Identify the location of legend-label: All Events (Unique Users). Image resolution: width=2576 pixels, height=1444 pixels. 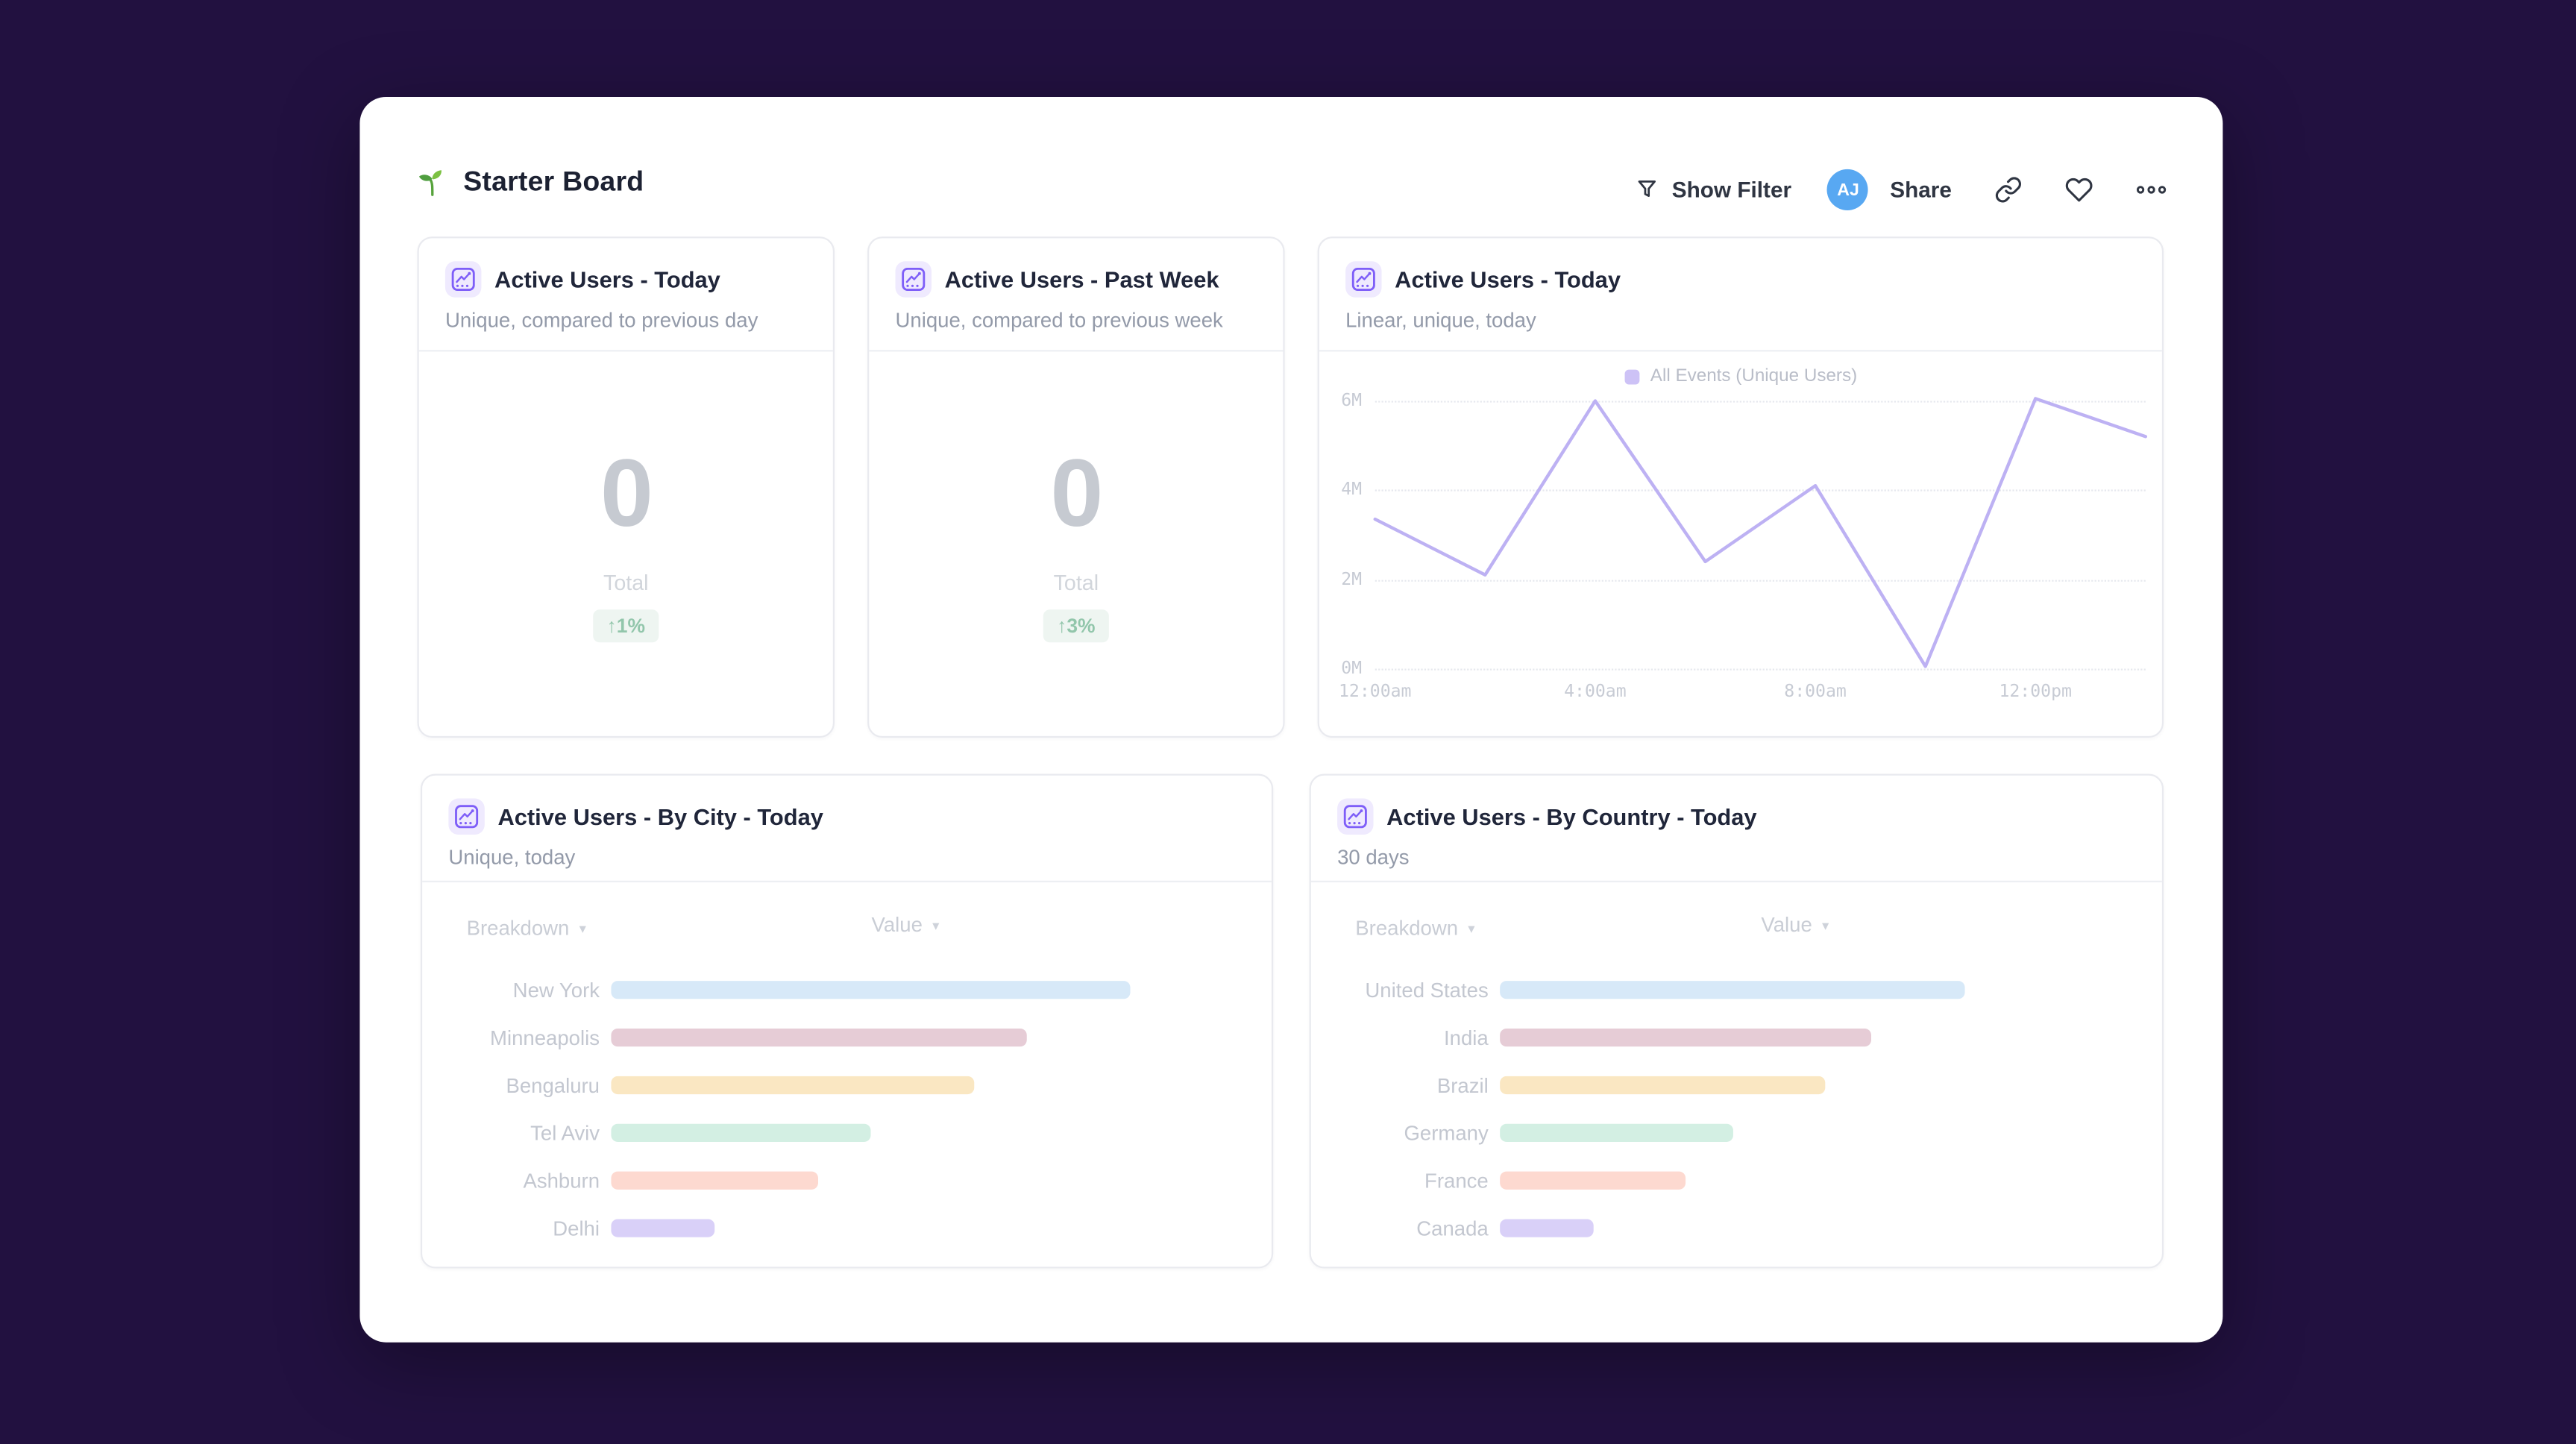
(1754, 376).